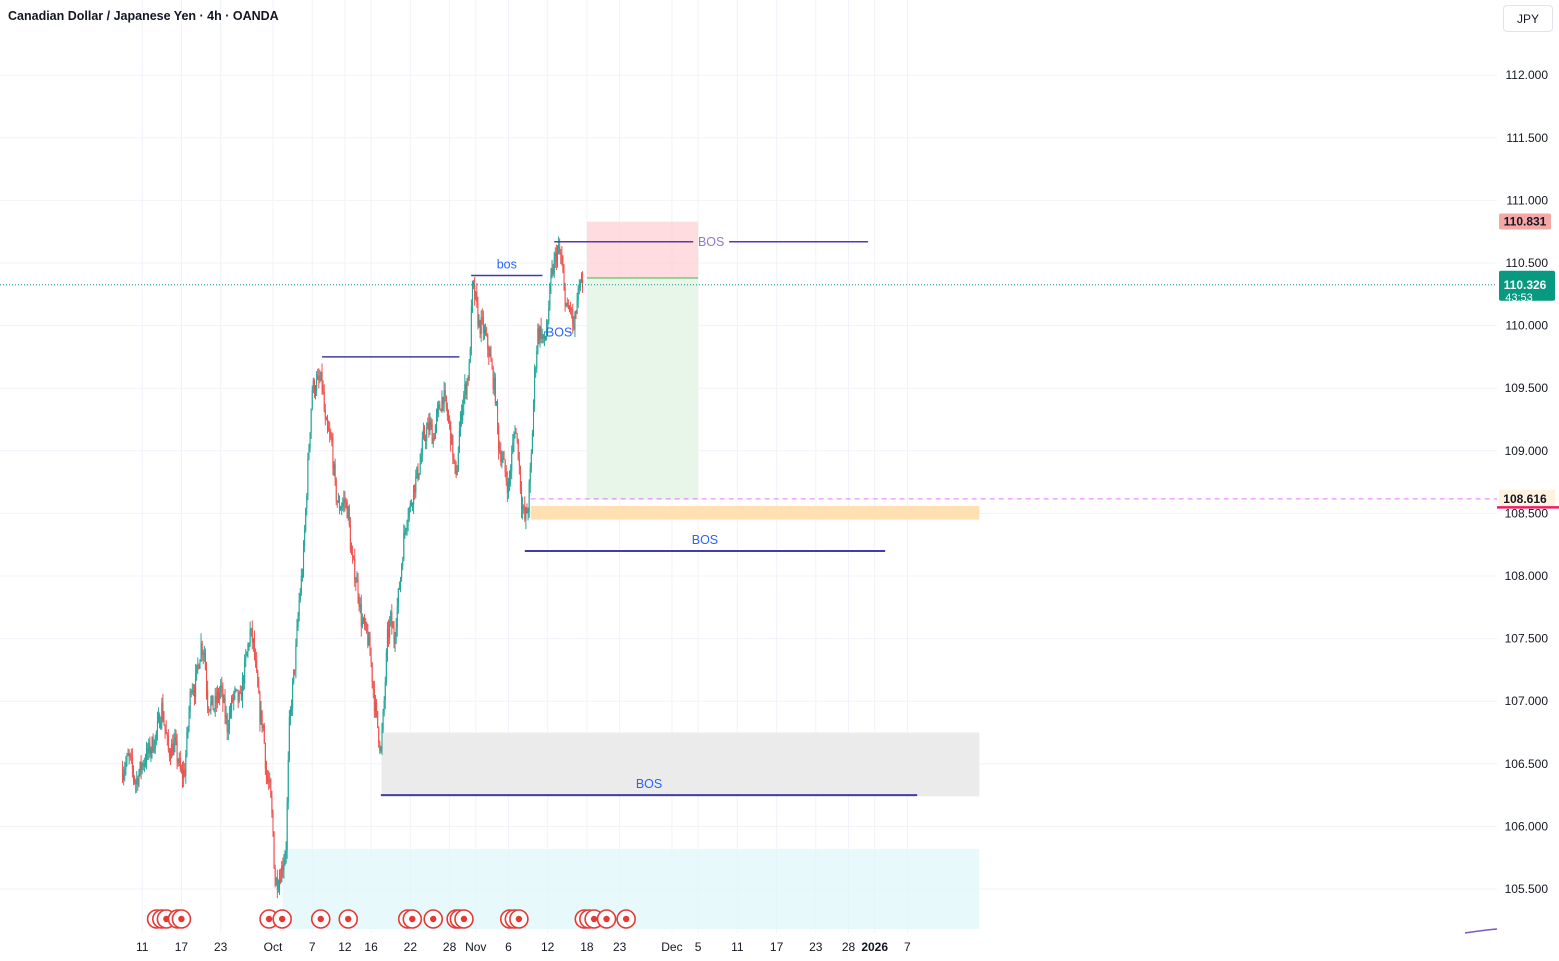 The image size is (1559, 961). What do you see at coordinates (1528, 18) in the screenshot?
I see `currency-selector: JPY` at bounding box center [1528, 18].